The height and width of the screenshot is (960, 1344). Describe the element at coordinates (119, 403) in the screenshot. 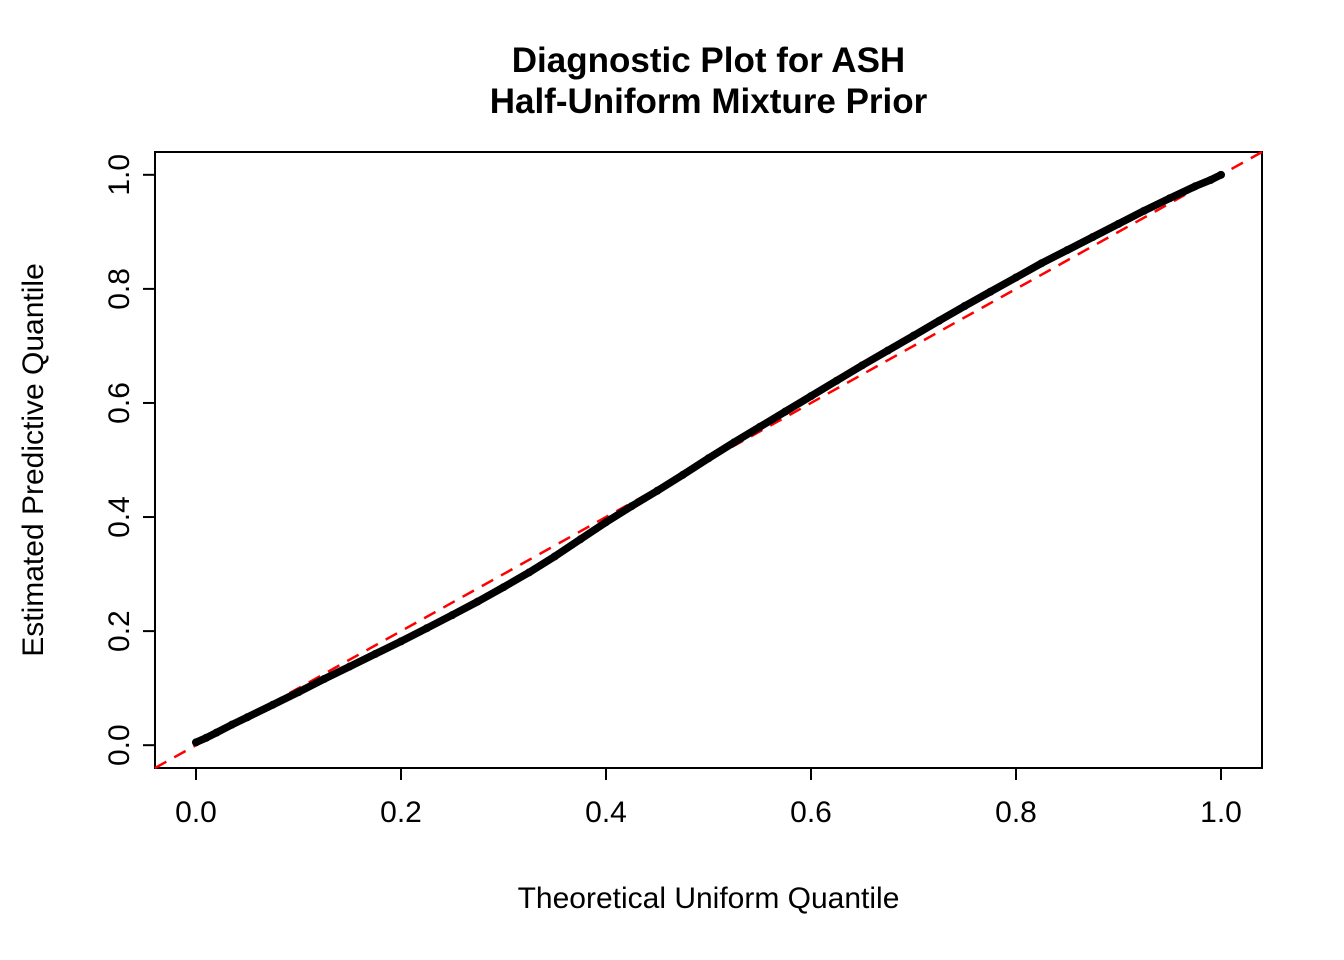

I see `y-tick-label: 0.6` at that location.